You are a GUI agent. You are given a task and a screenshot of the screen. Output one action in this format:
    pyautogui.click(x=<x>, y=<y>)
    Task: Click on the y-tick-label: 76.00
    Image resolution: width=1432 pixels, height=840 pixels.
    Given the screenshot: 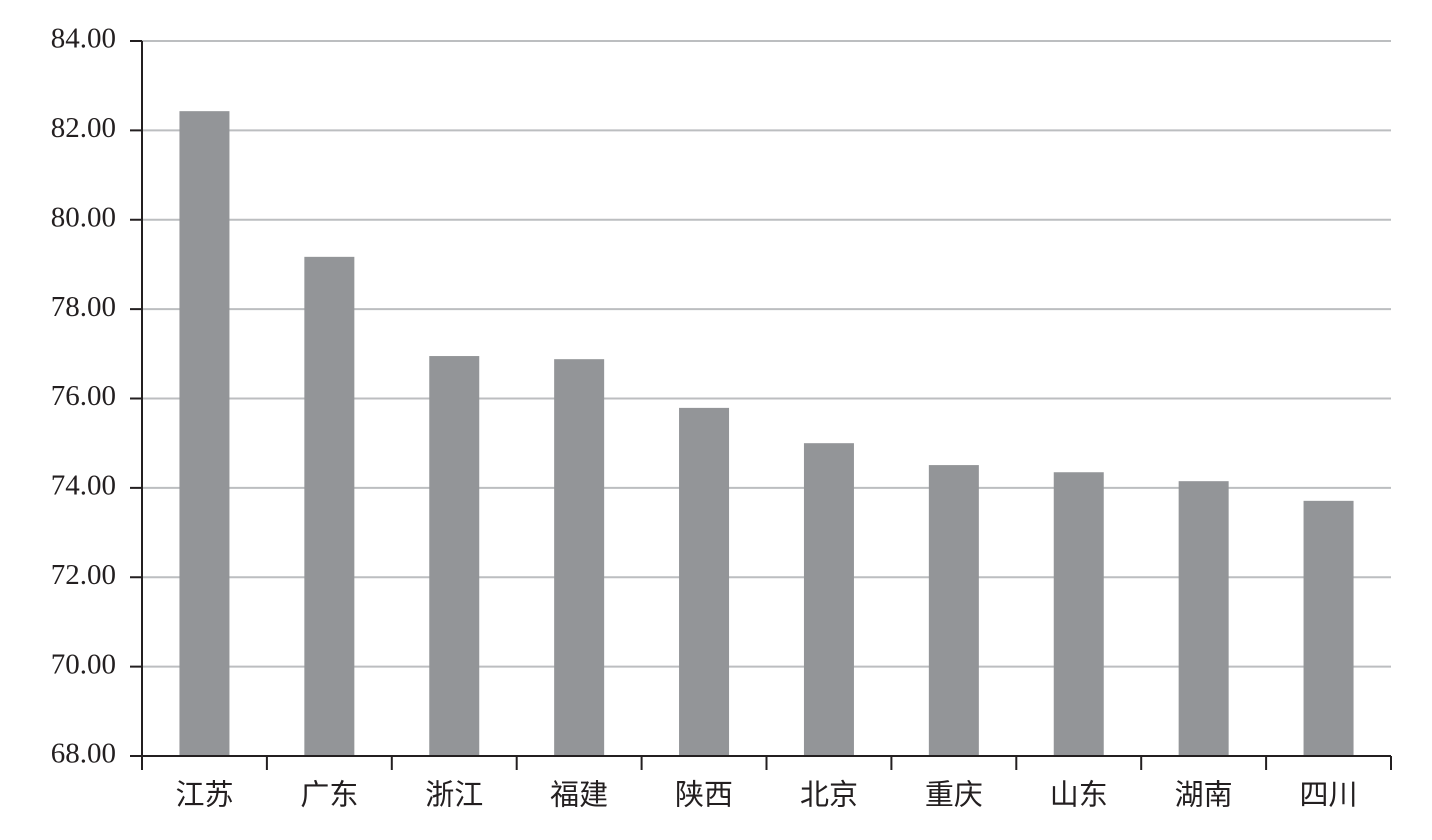 What is the action you would take?
    pyautogui.click(x=83, y=396)
    